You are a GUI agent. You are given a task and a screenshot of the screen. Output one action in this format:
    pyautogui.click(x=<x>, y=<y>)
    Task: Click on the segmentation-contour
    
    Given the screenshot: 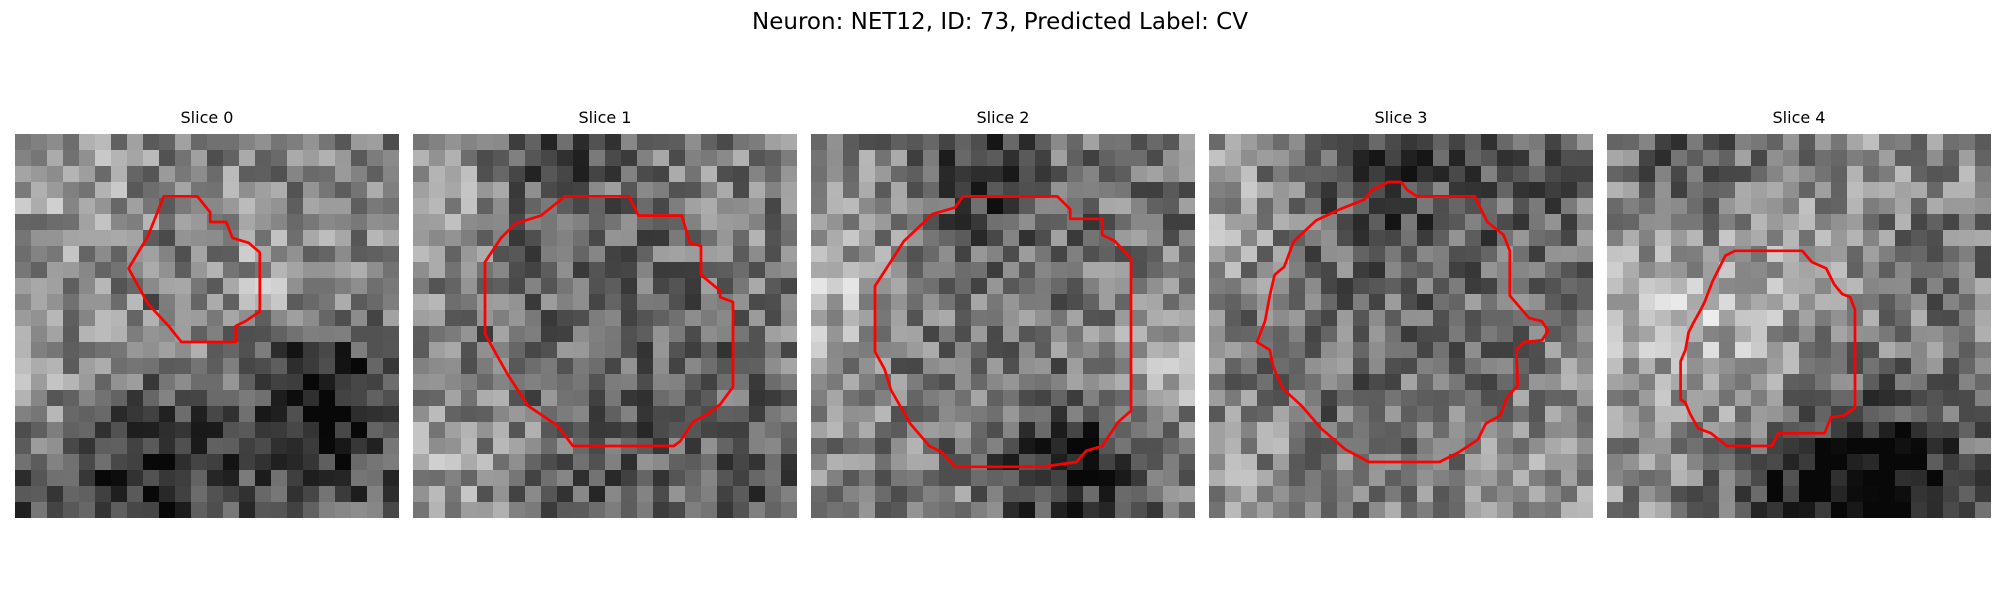 What is the action you would take?
    pyautogui.click(x=1003, y=332)
    